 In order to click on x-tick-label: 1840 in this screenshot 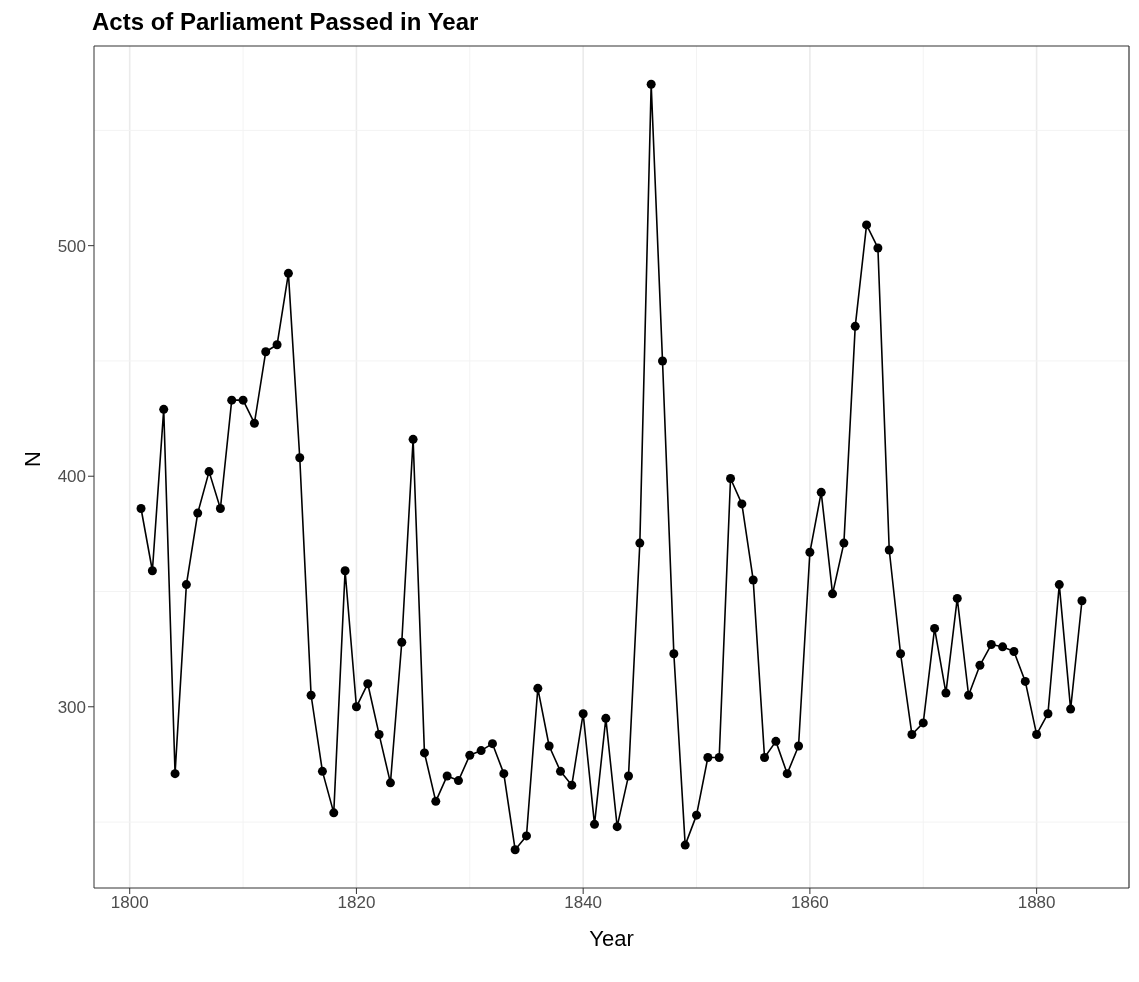, I will do `click(583, 903)`.